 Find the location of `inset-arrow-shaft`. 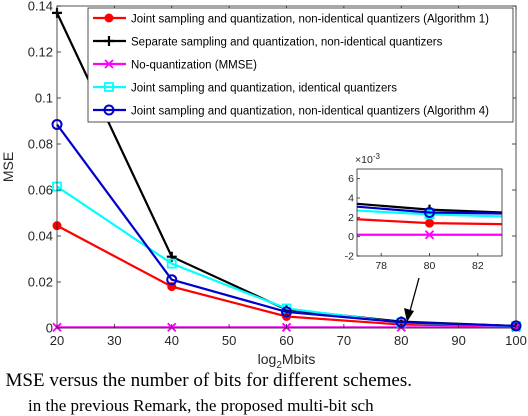

inset-arrow-shaft is located at coordinates (414, 294).